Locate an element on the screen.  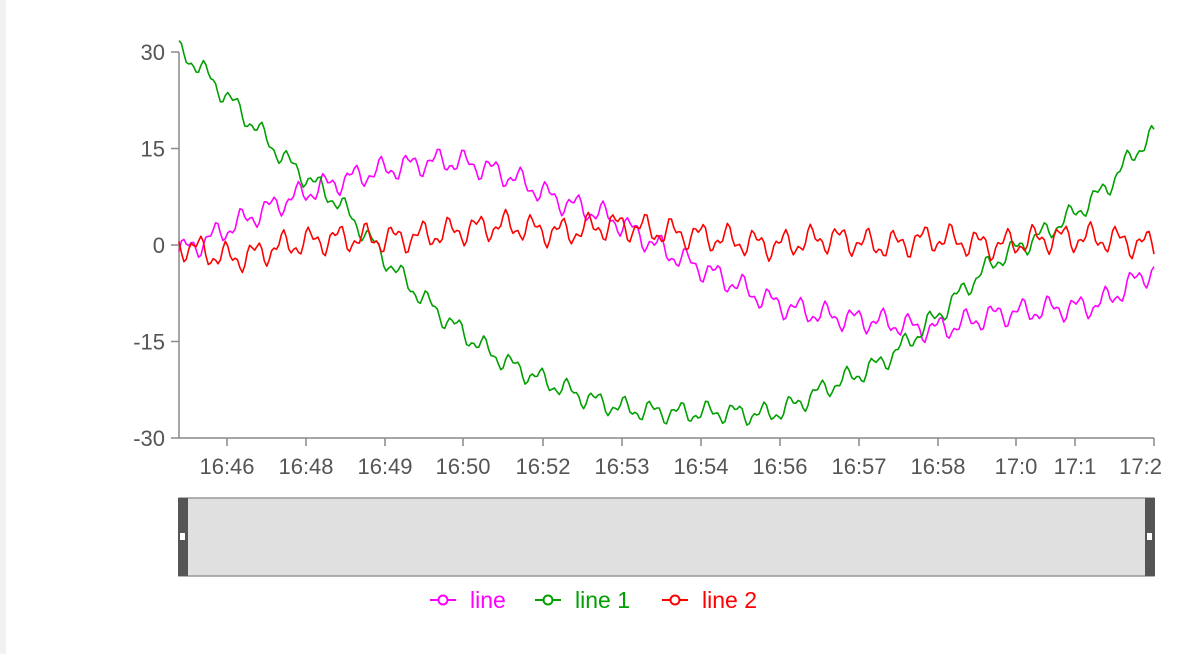
x-tick-label: 16:54 is located at coordinates (700, 466).